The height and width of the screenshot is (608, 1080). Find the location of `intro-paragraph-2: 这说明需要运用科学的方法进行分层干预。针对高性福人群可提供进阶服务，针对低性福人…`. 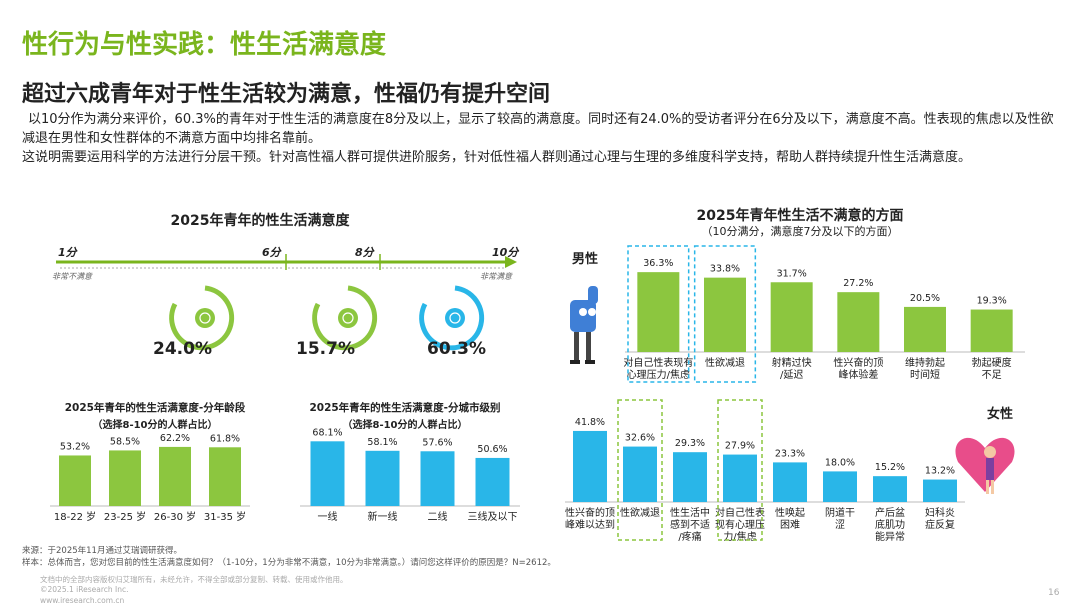

intro-paragraph-2: 这说明需要运用科学的方法进行分层干预。针对高性福人群可提供进阶服务，针对低性福人… is located at coordinates (497, 157).